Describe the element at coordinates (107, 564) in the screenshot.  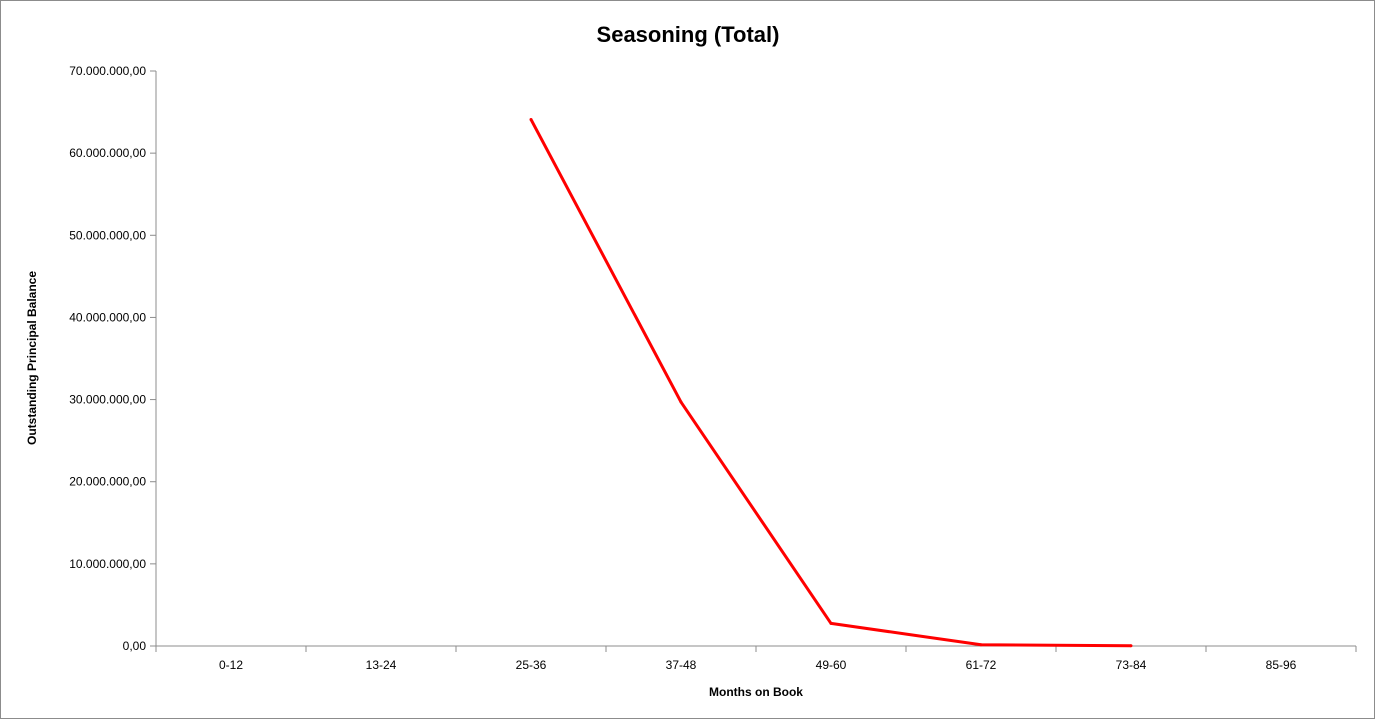
I see `y-tick-label: 10.000.000,00` at that location.